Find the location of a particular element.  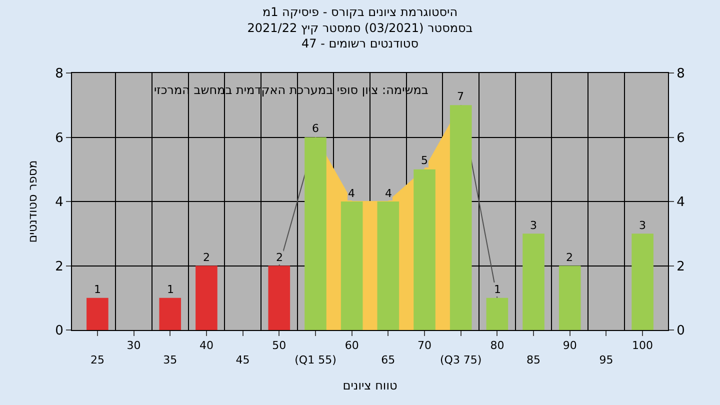

y2-tick-label: 0 is located at coordinates (680, 331).